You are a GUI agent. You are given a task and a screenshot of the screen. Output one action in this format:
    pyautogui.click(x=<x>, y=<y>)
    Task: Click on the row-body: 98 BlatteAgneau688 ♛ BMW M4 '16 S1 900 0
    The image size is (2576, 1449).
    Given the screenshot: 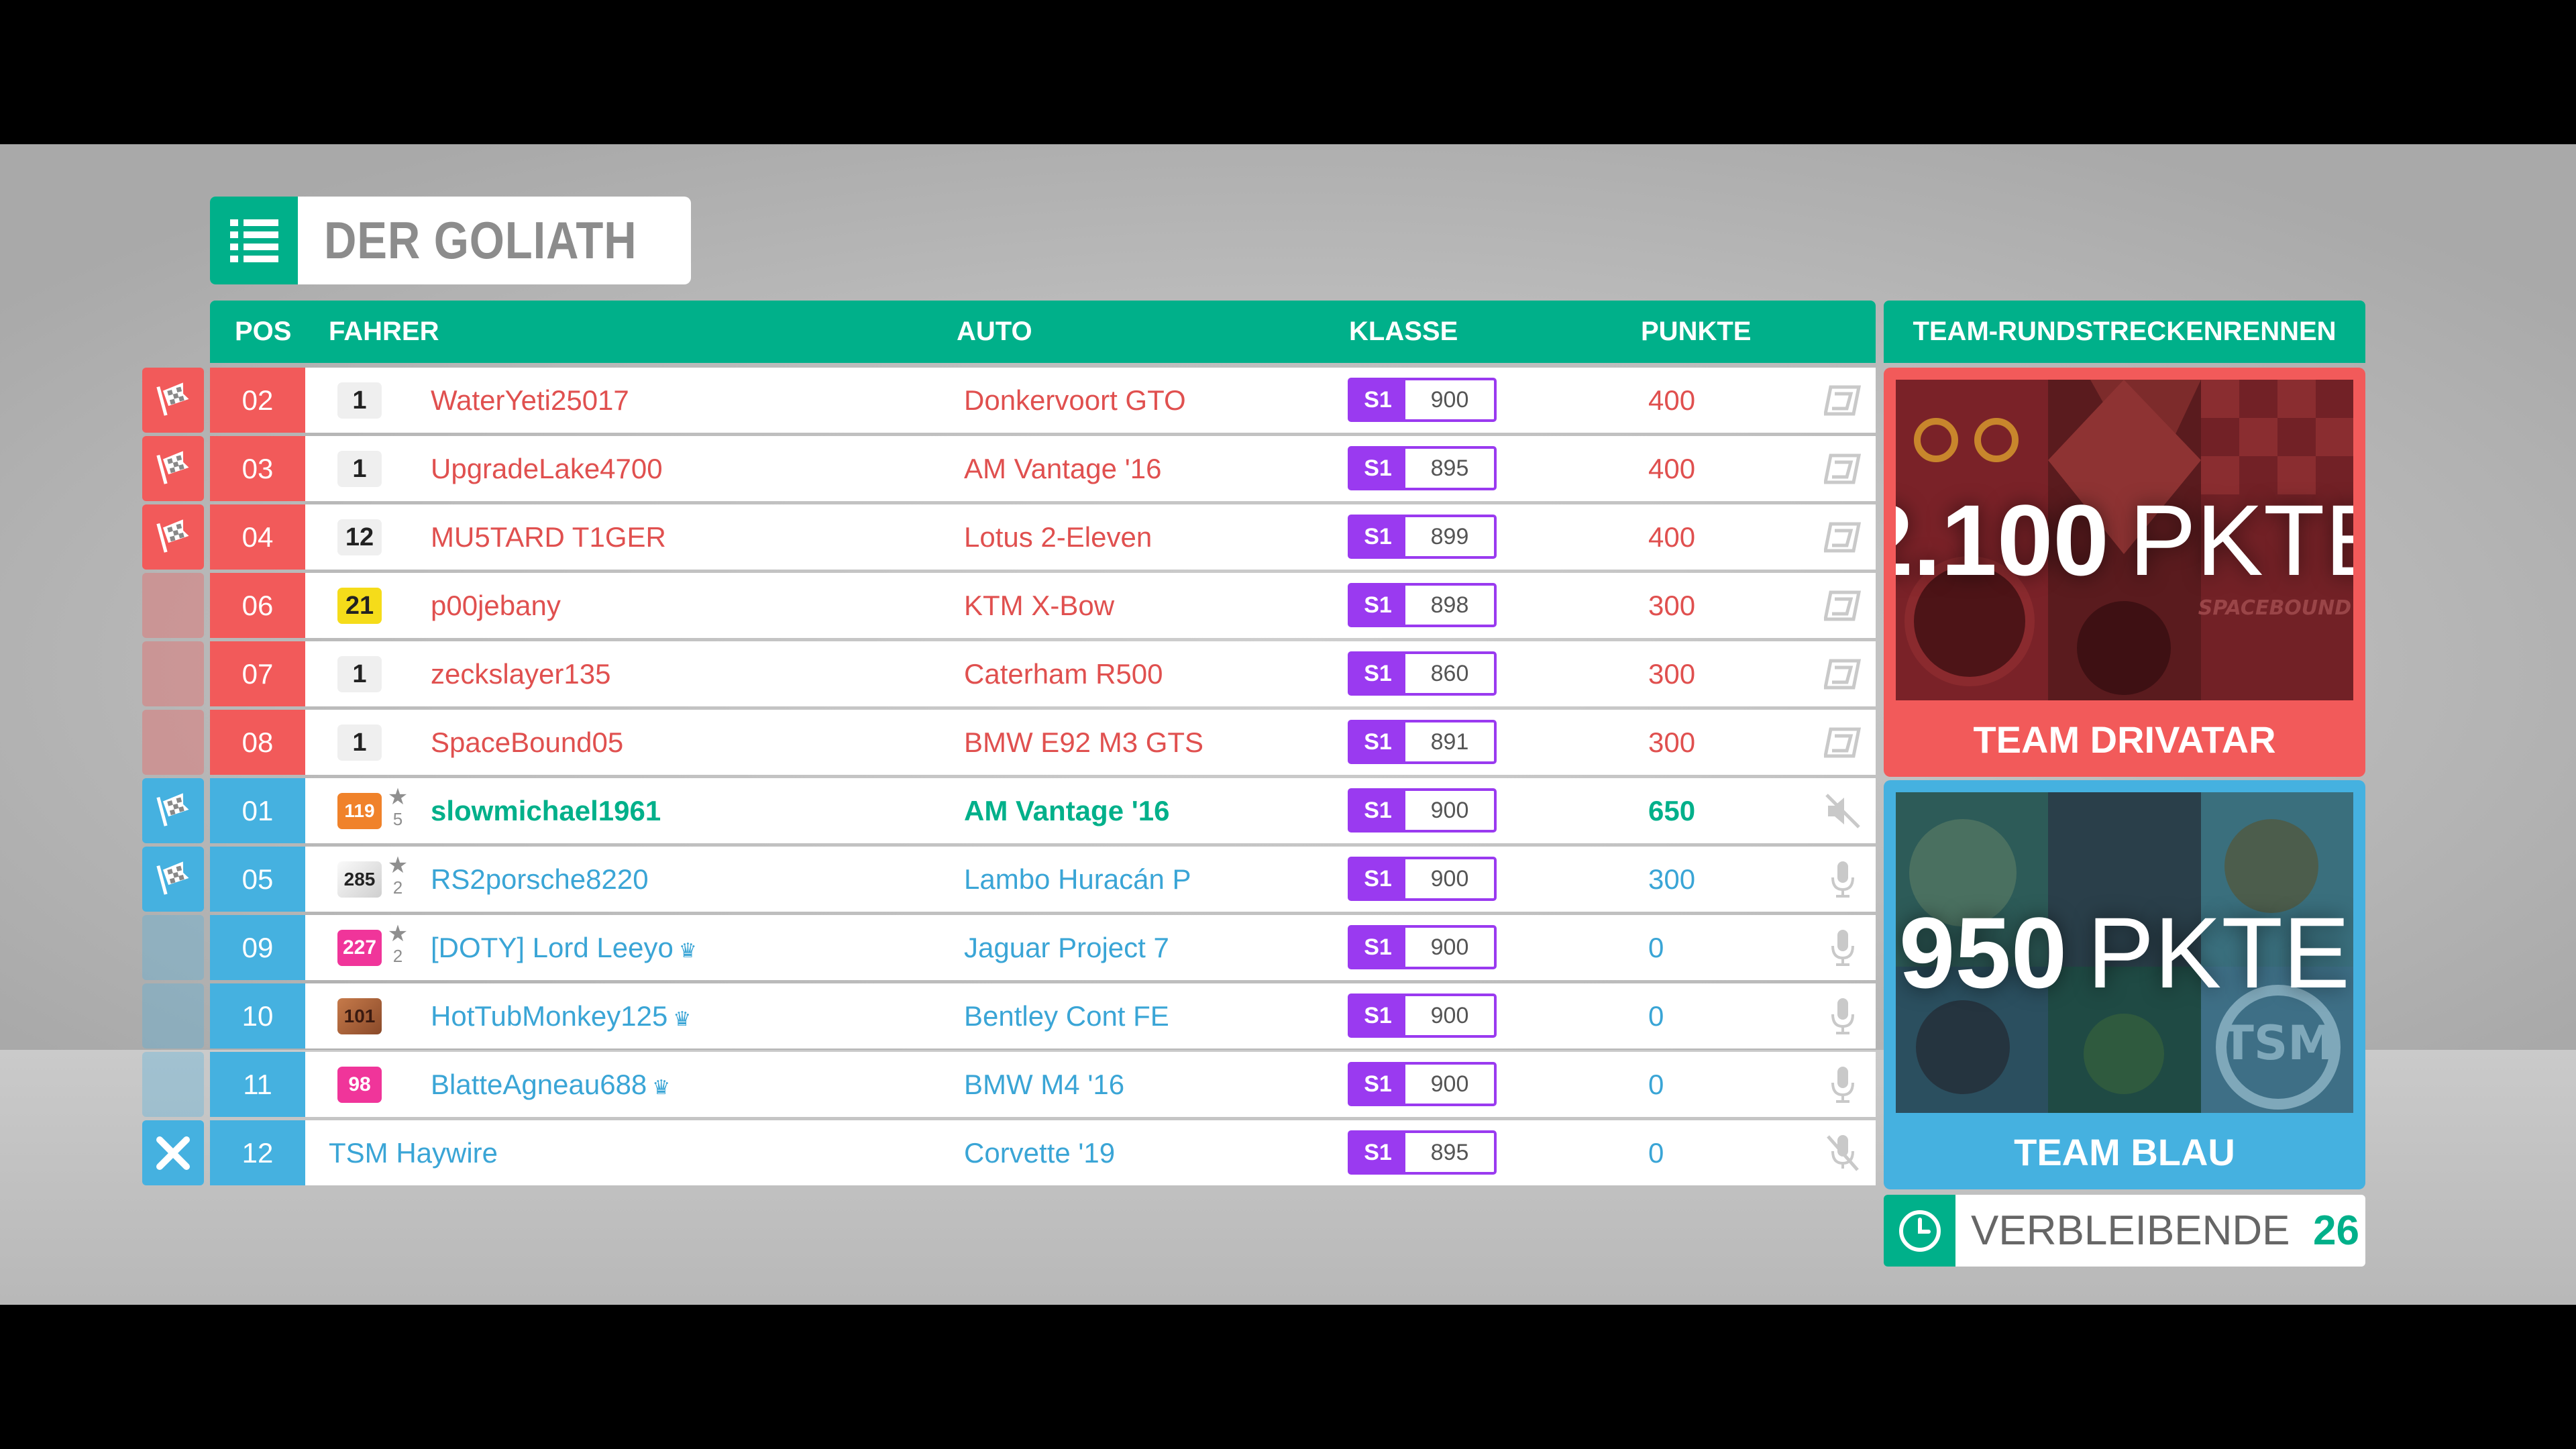 What is the action you would take?
    pyautogui.click(x=1090, y=1084)
    